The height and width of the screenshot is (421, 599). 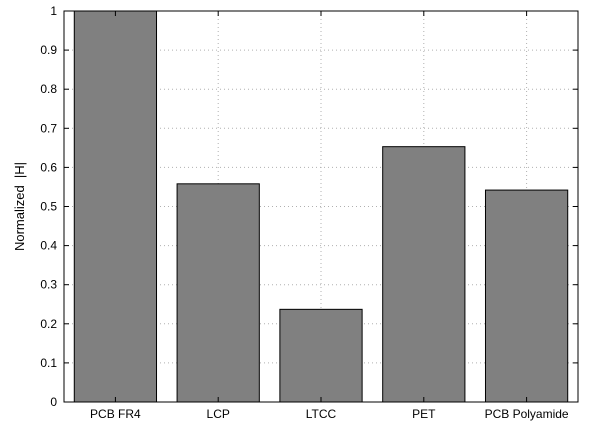 What do you see at coordinates (424, 414) in the screenshot?
I see `x-tick-label: PET` at bounding box center [424, 414].